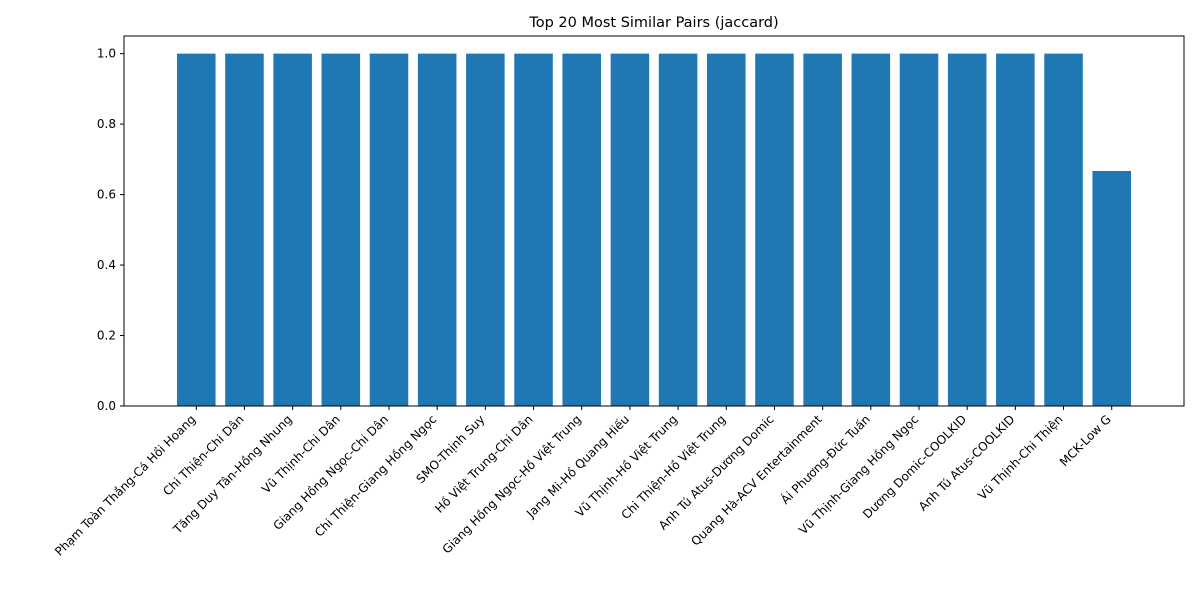 This screenshot has width=1200, height=600. Describe the element at coordinates (106, 406) in the screenshot. I see `y-tick-label: 0.0` at that location.